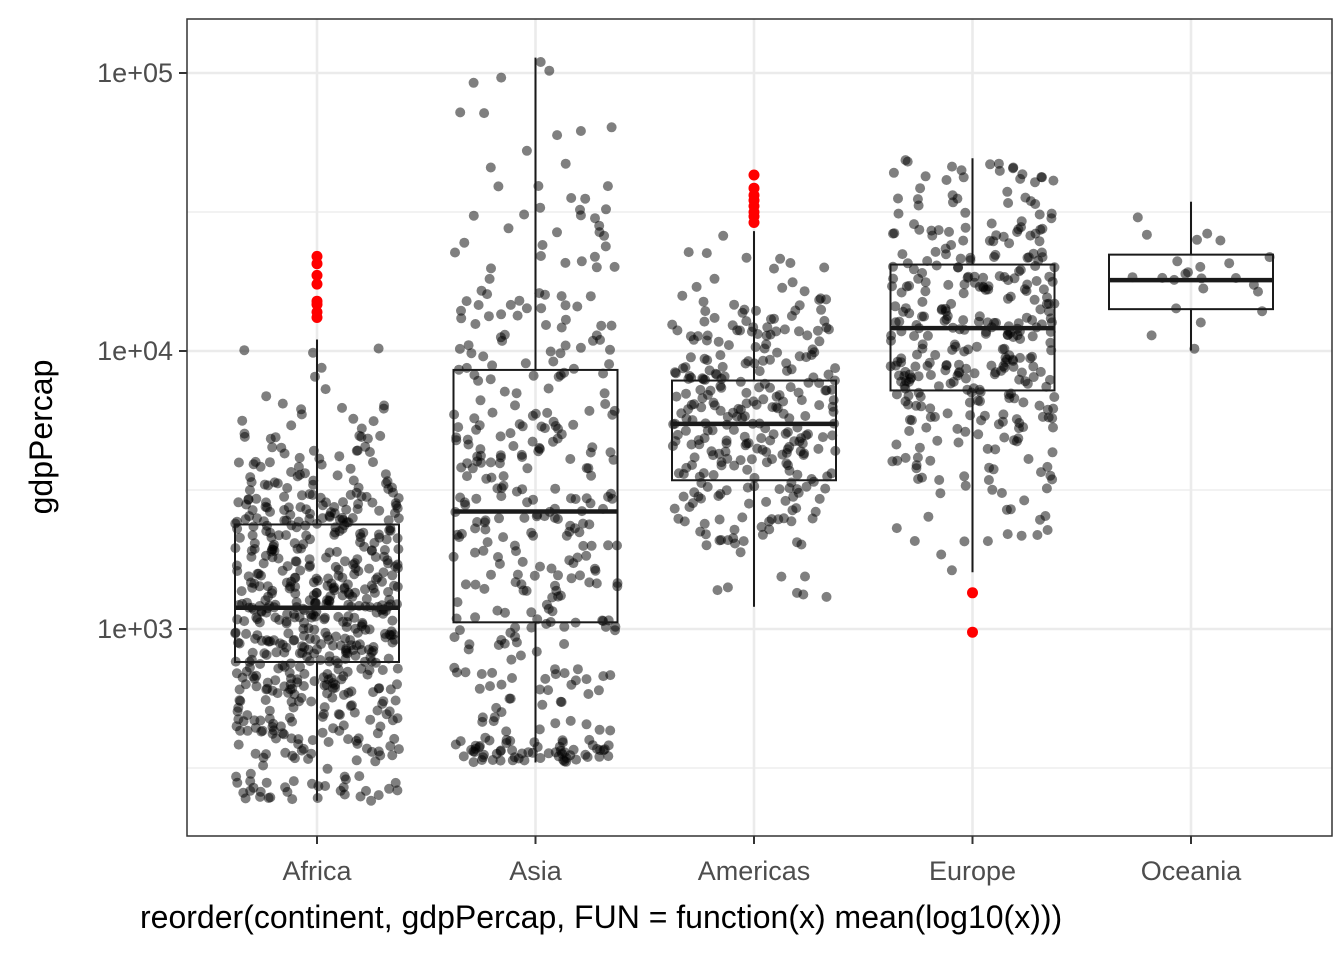 Image resolution: width=1344 pixels, height=960 pixels. Describe the element at coordinates (972, 593) in the screenshot. I see `outlier-point` at that location.